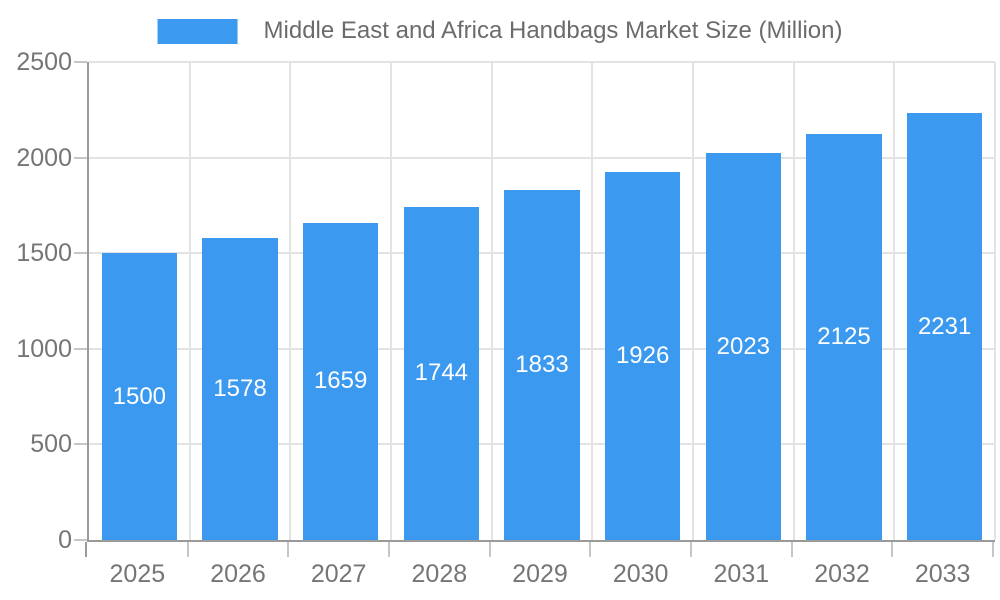 The image size is (1000, 600). I want to click on bar-value-label: 1744, so click(441, 373).